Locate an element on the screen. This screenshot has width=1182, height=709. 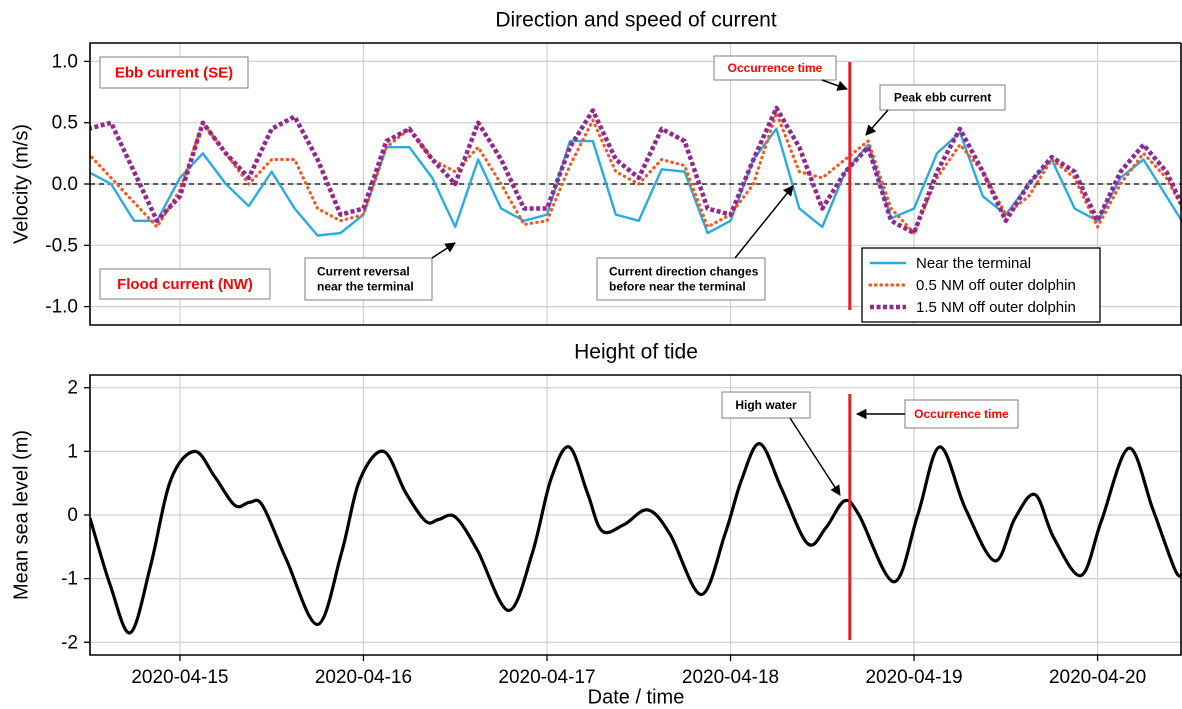
series-line is located at coordinates (636, 182).